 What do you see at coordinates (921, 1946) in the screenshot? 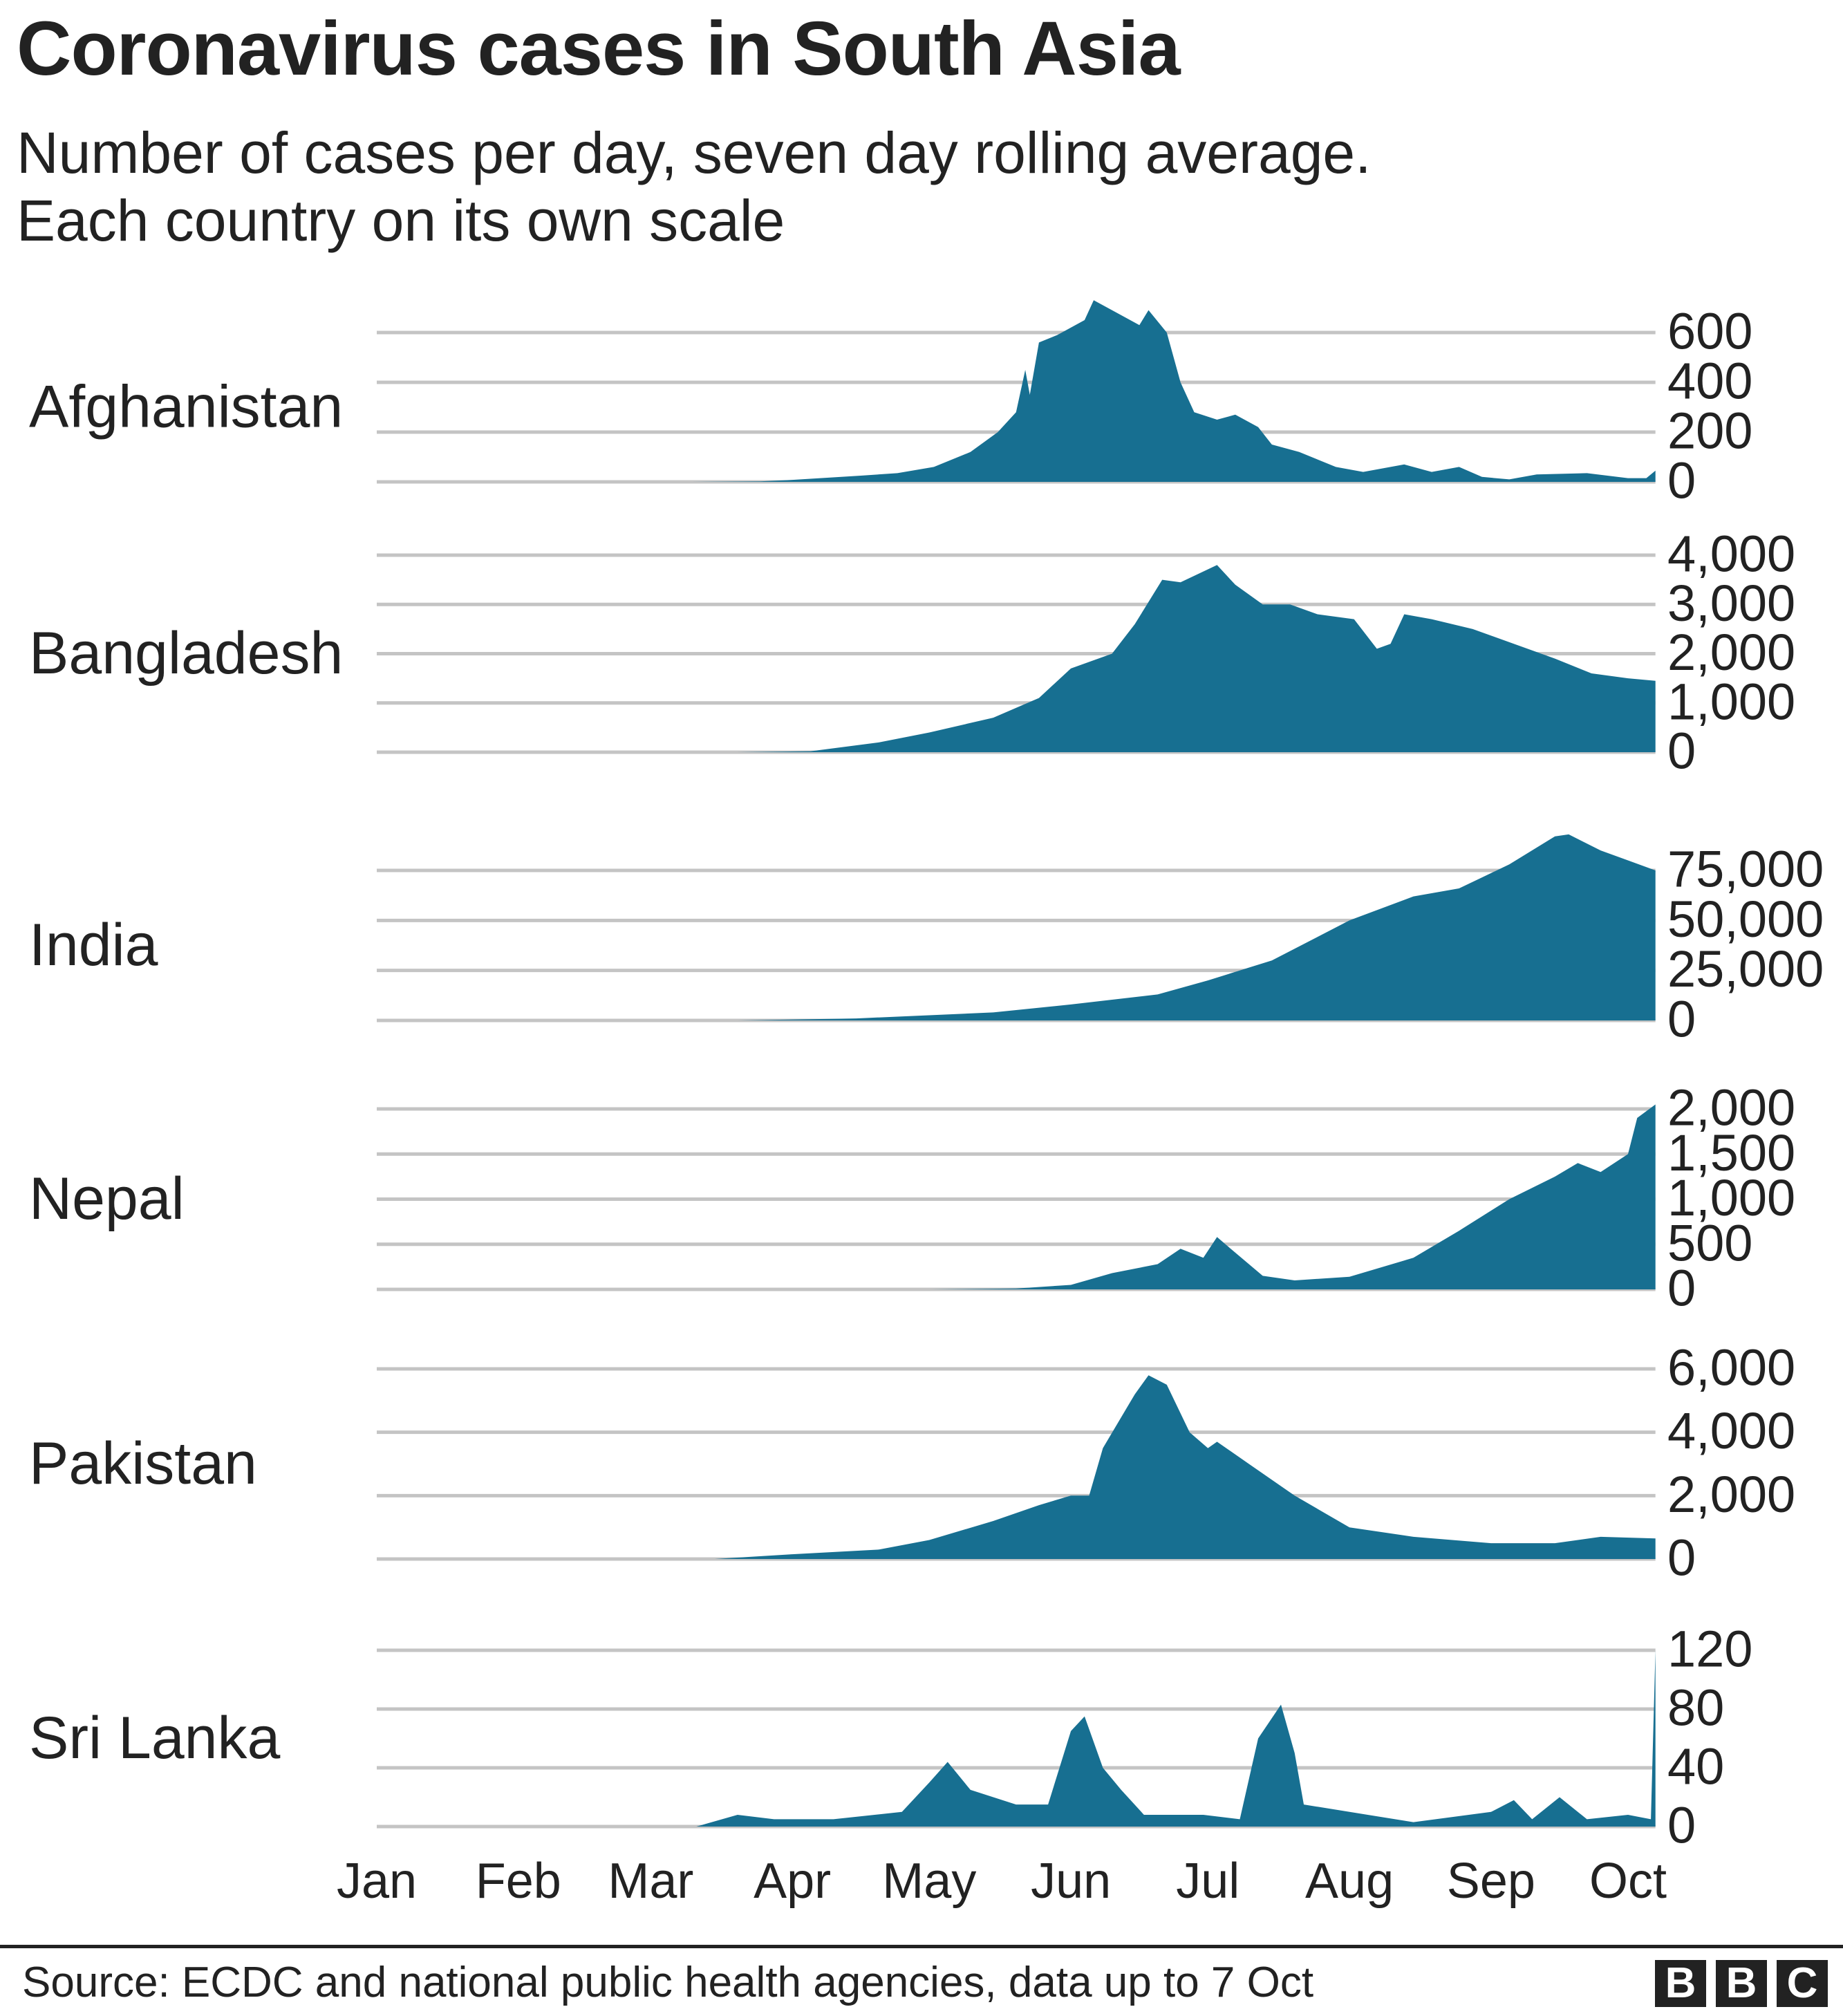
I see `footer-divider` at bounding box center [921, 1946].